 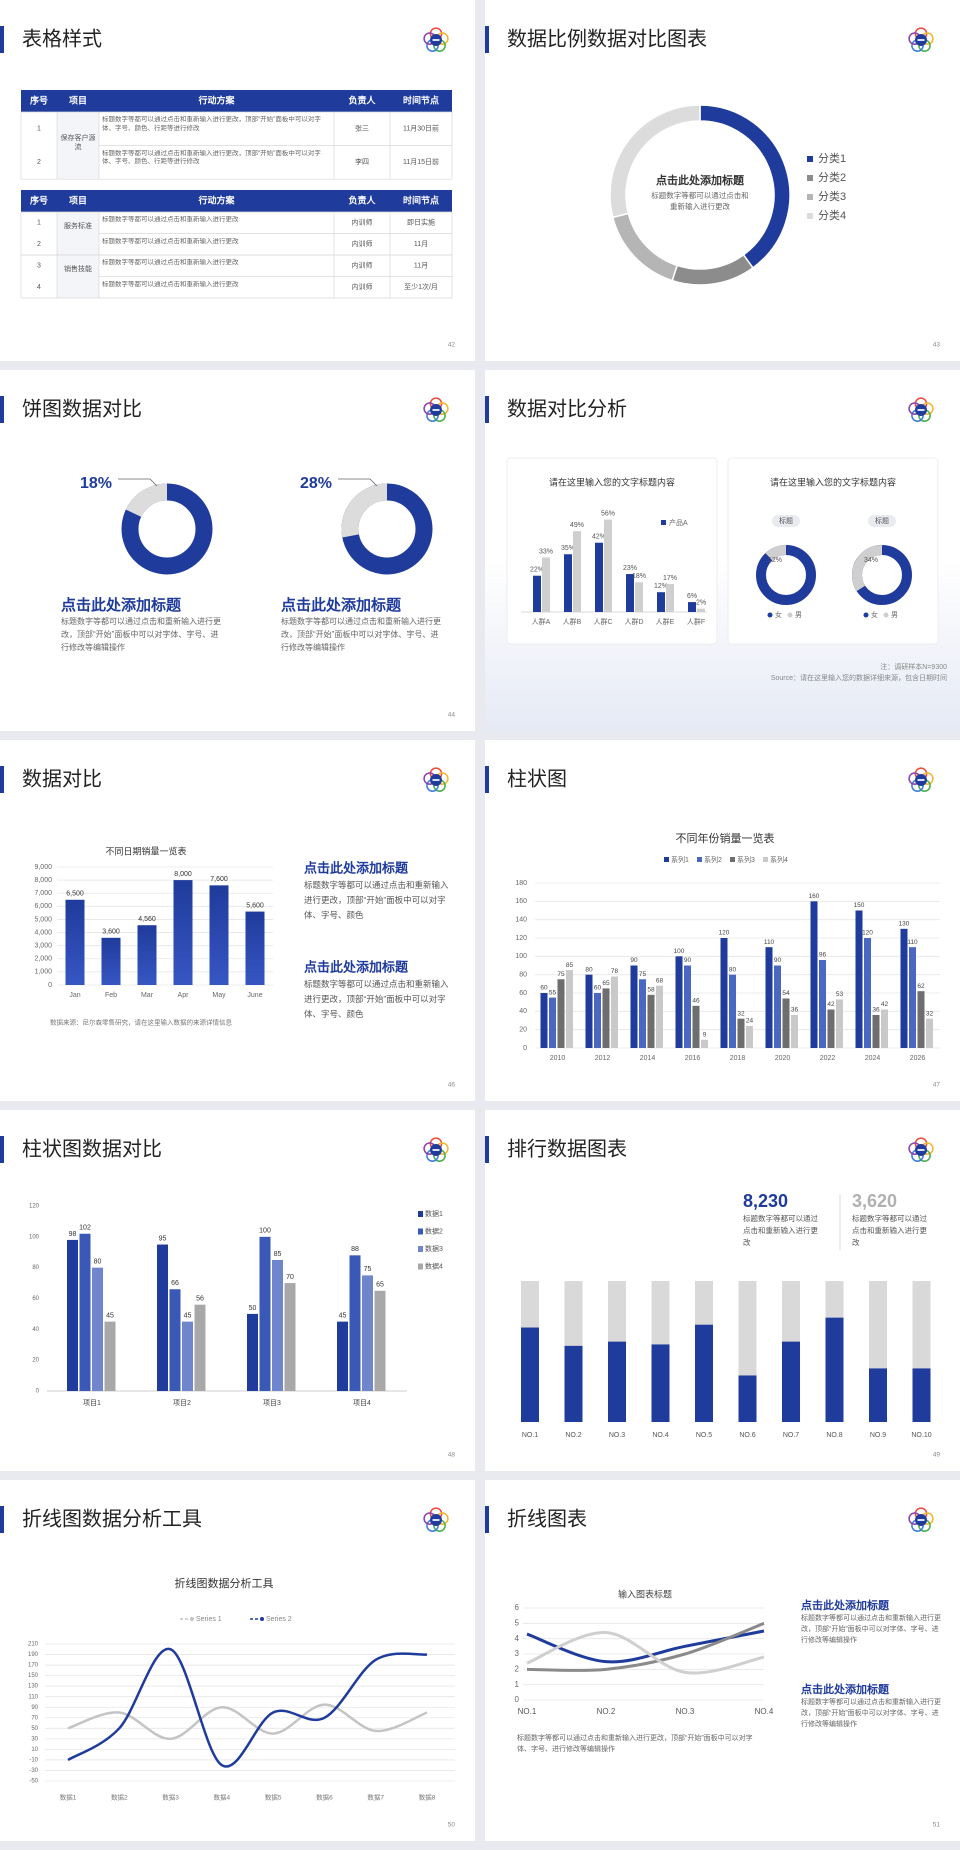 What do you see at coordinates (362, 265) in the screenshot?
I see `cell: 内训师` at bounding box center [362, 265].